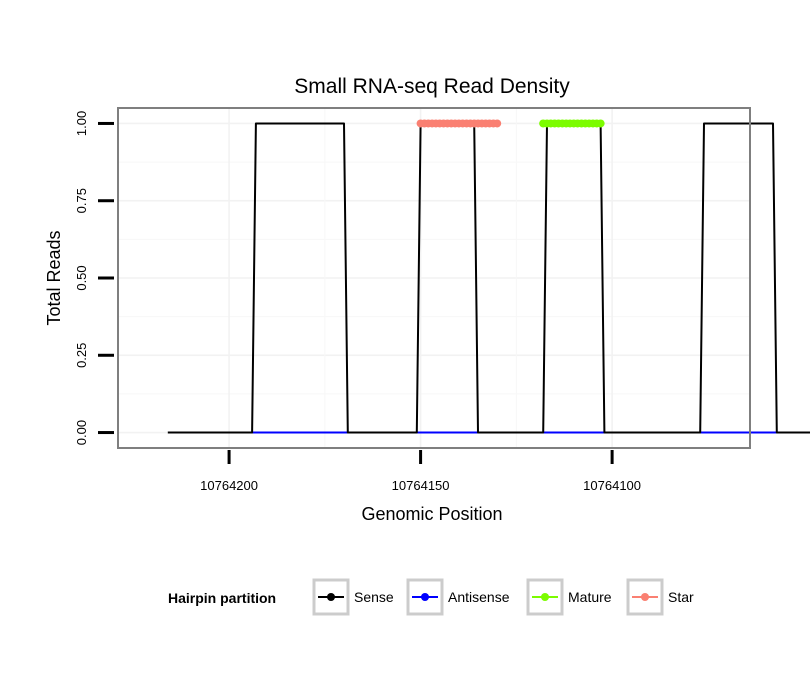 The width and height of the screenshot is (810, 690). What do you see at coordinates (374, 597) in the screenshot?
I see `legend-label-sense: Sense` at bounding box center [374, 597].